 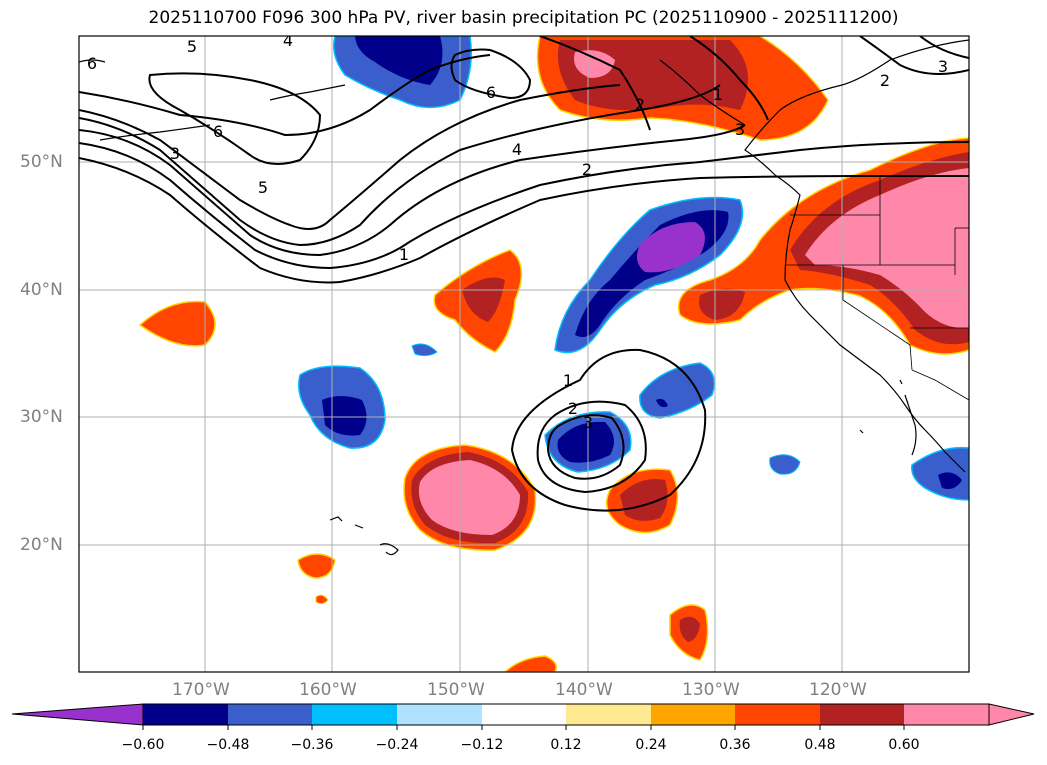 What do you see at coordinates (41, 290) in the screenshot?
I see `lat-label: 40°N` at bounding box center [41, 290].